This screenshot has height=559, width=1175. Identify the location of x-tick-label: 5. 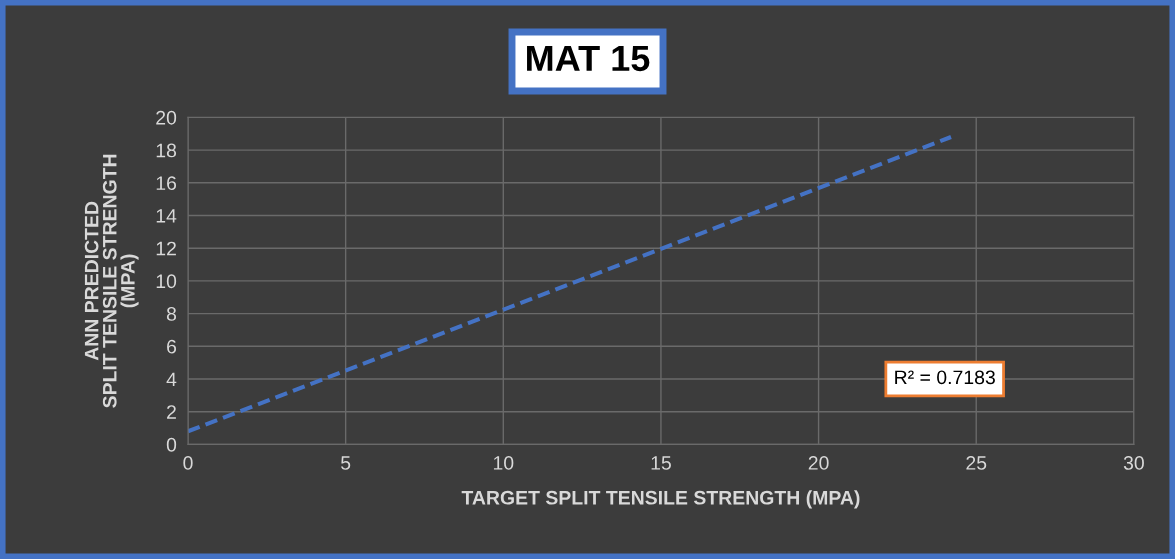
(346, 463).